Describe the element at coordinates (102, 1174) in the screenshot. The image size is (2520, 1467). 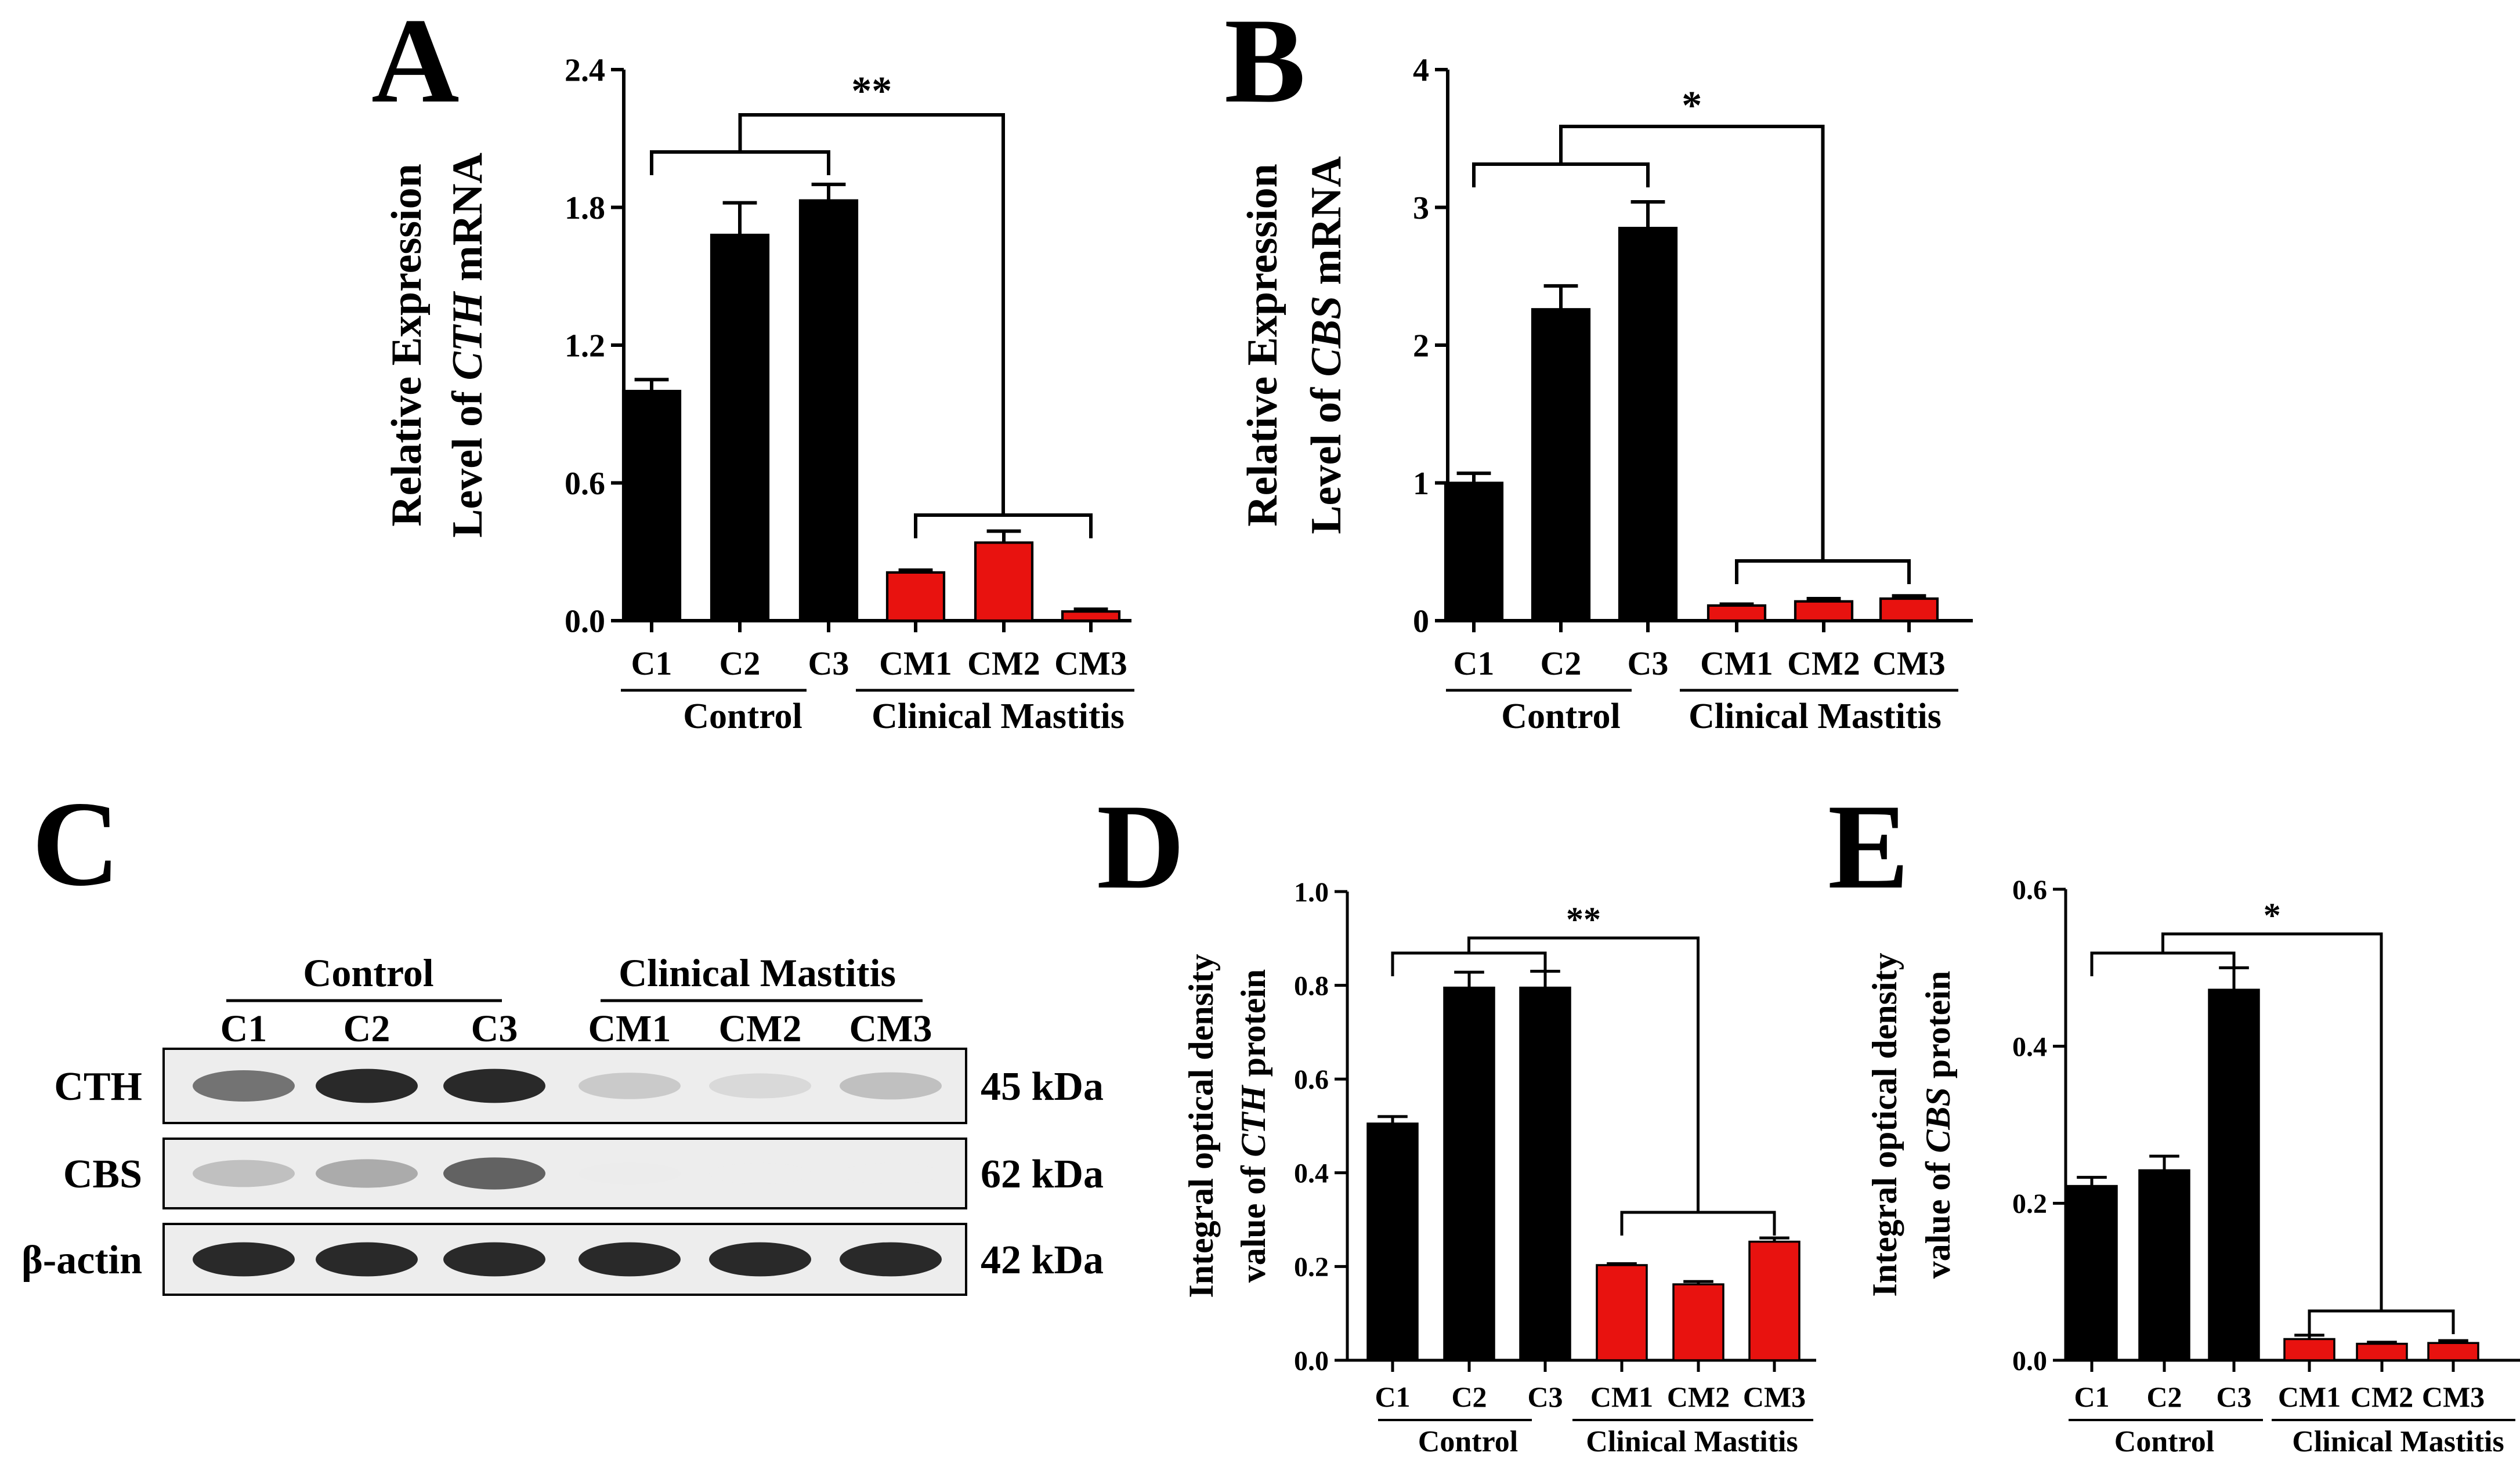
I see `blot-row-label: CBS` at that location.